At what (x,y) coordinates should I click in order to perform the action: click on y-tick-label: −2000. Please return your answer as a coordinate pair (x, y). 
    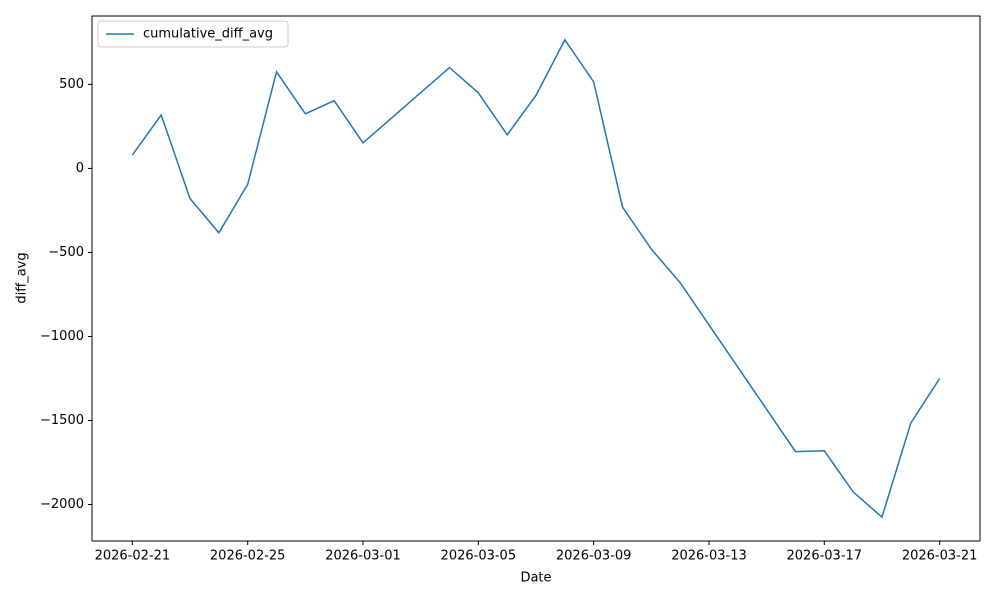
    Looking at the image, I should click on (62, 504).